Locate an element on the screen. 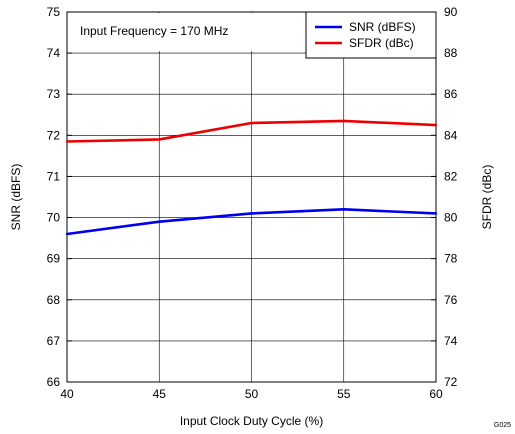  y-tick-label-right: 88 is located at coordinates (451, 53).